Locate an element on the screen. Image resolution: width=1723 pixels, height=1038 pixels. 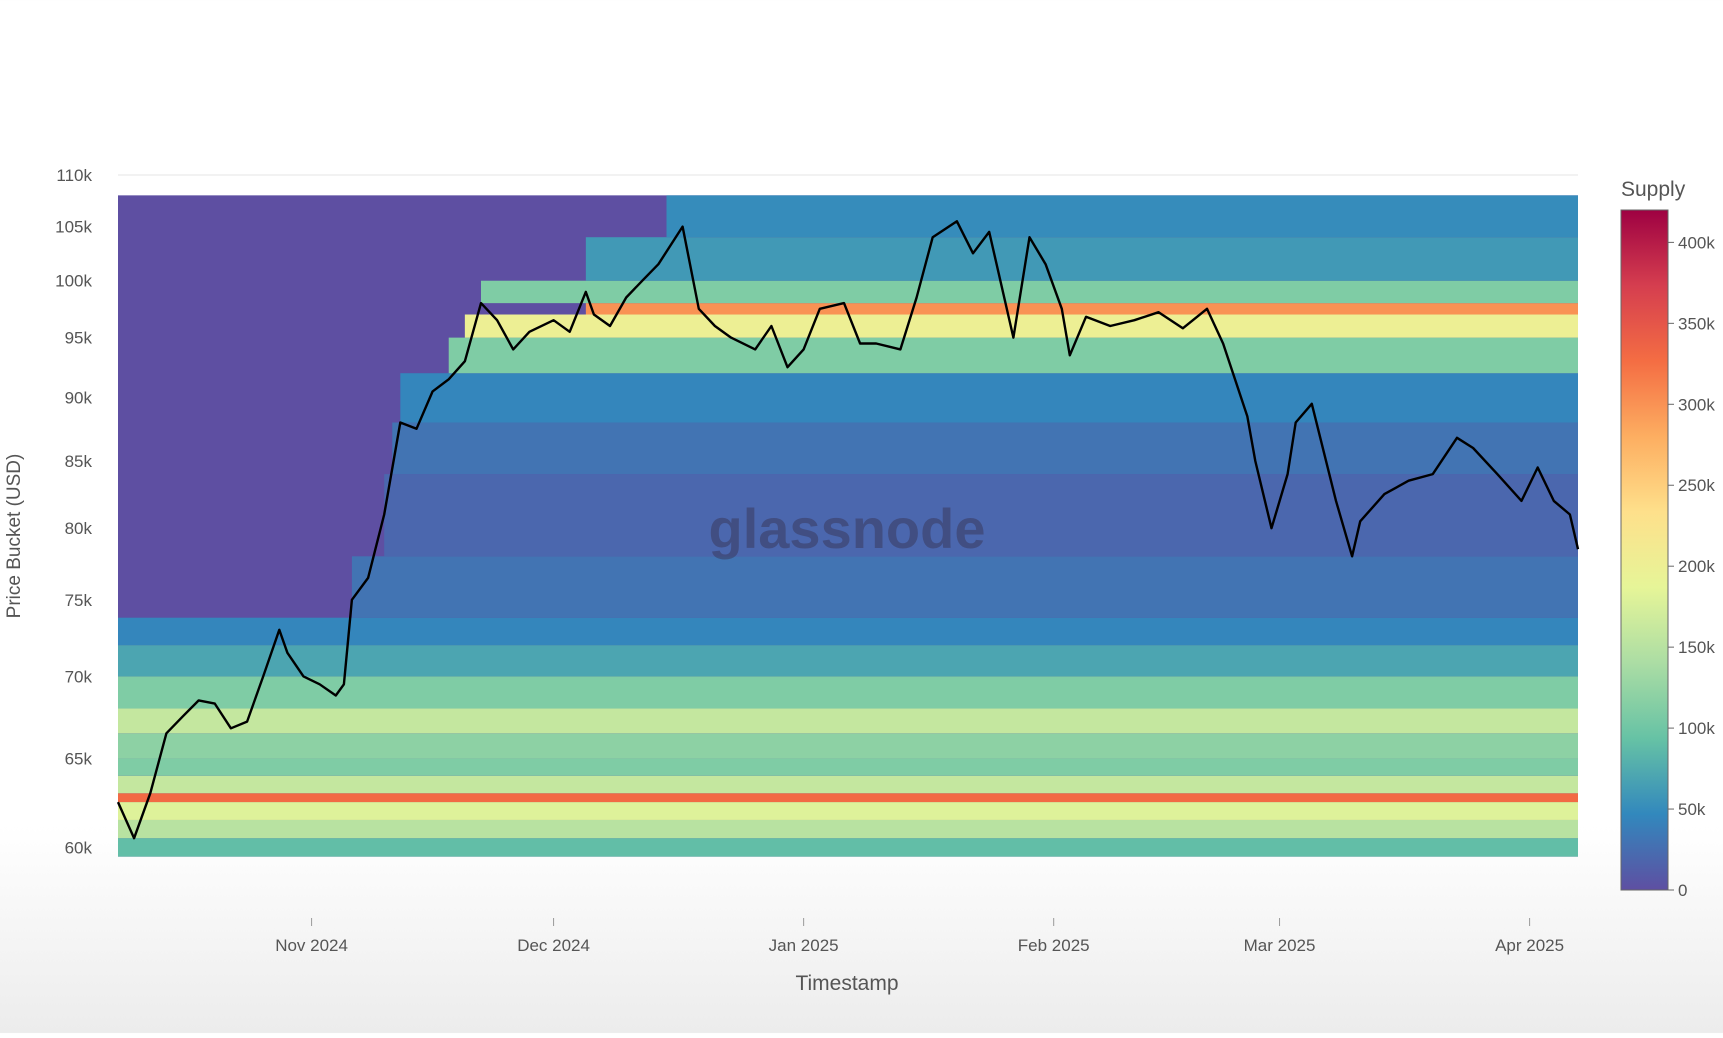
y-tick-label: 110k is located at coordinates (74, 175).